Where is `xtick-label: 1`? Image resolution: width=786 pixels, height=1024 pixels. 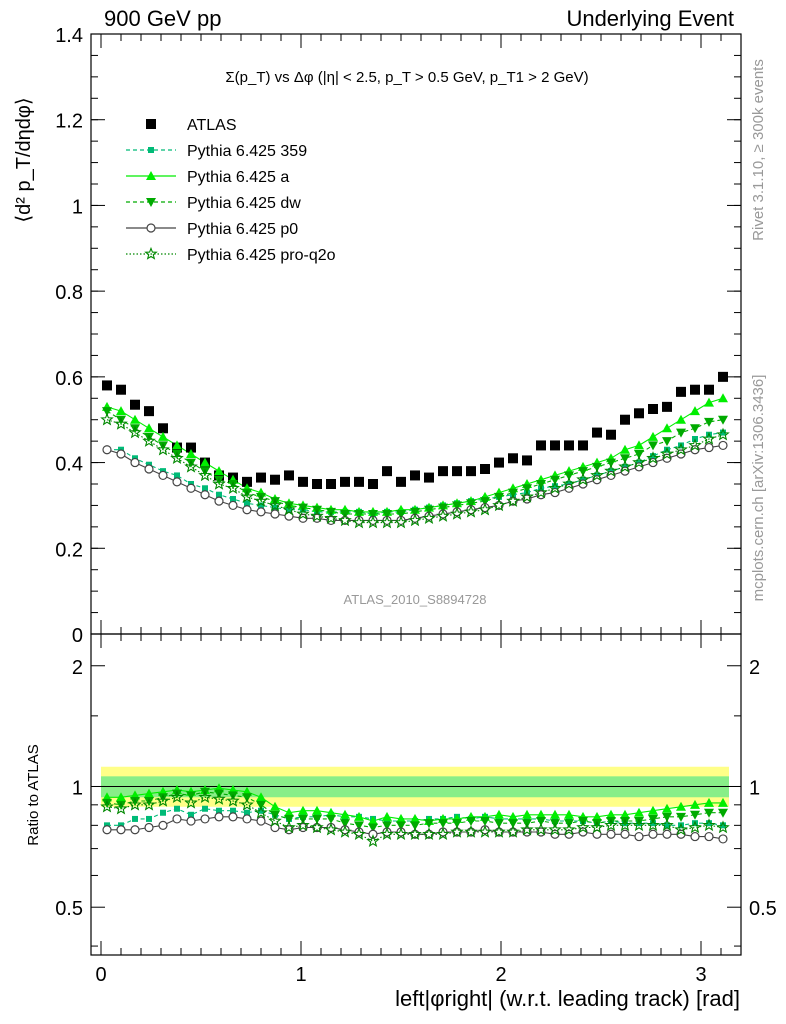
xtick-label: 1 is located at coordinates (300, 975).